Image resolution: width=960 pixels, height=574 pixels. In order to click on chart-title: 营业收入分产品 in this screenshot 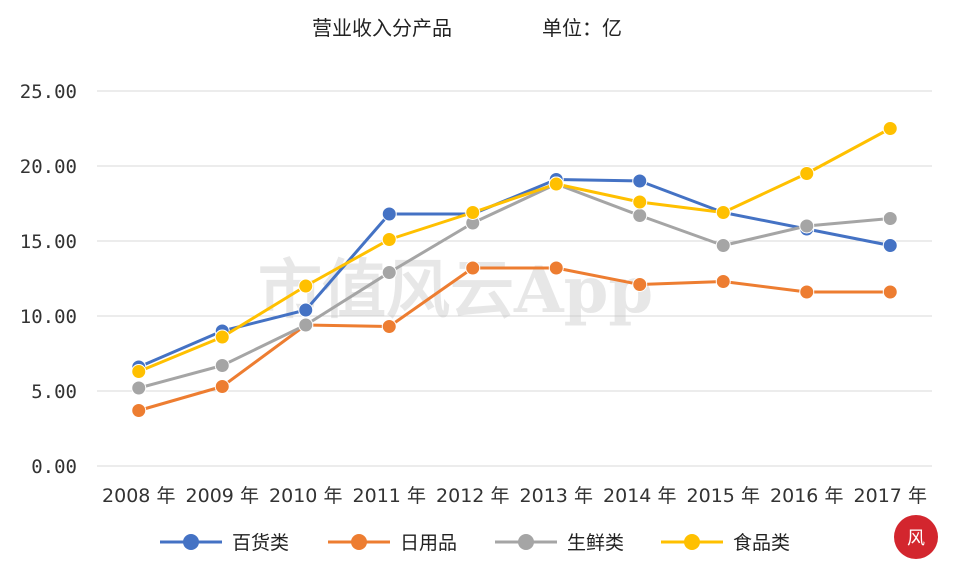, I will do `click(382, 28)`.